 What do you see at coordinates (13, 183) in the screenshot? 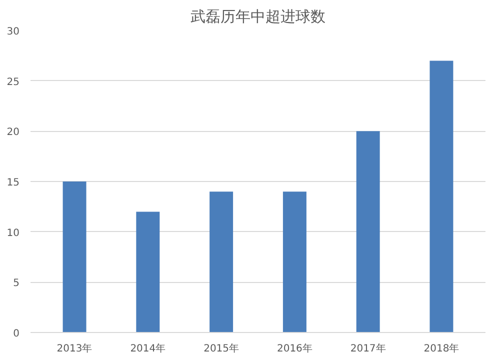
I see `y-tick-label: 15` at bounding box center [13, 183].